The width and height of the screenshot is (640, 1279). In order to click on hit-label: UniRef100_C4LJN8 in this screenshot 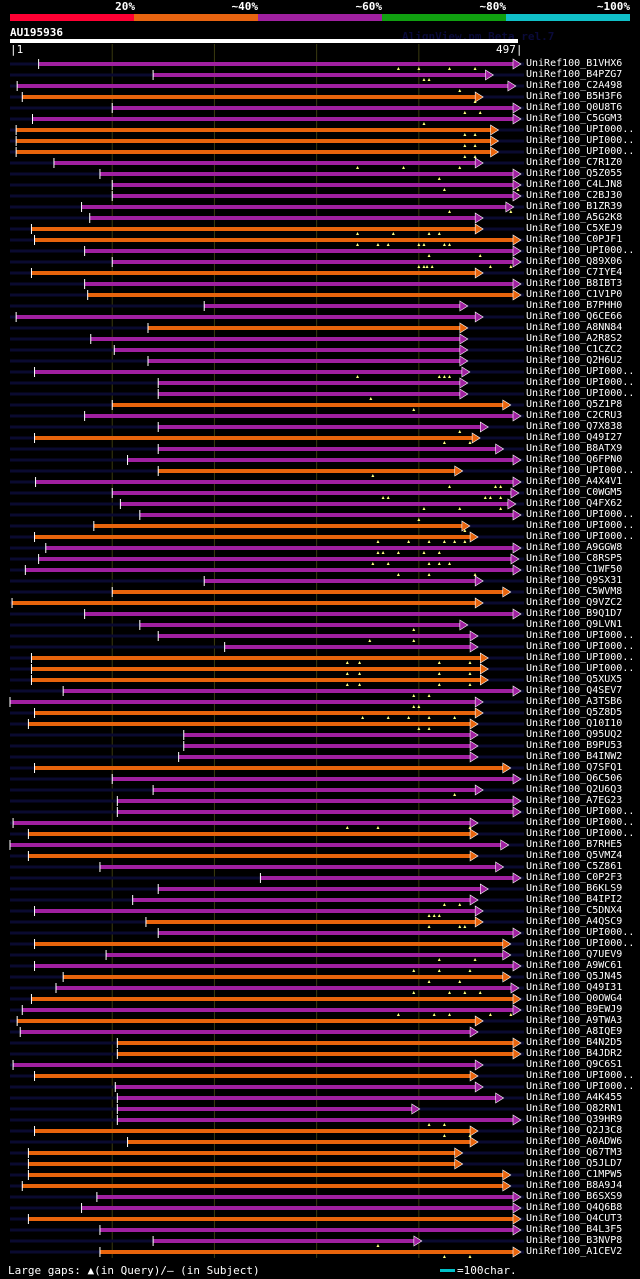, I will do `click(574, 184)`.